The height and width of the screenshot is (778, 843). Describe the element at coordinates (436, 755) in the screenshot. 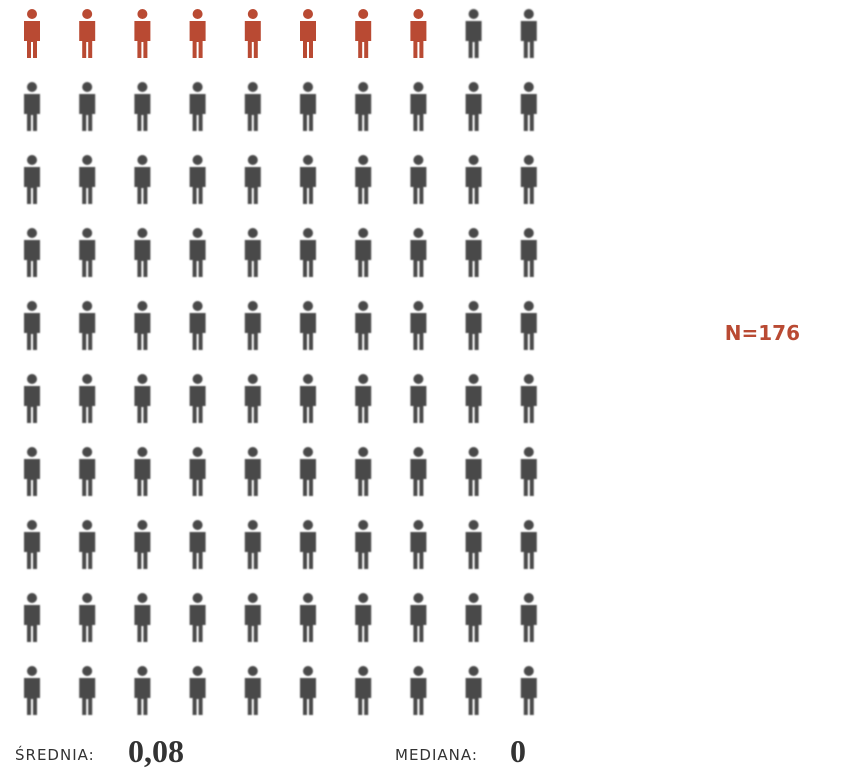

I see `stat-label: MEDIANA:` at that location.